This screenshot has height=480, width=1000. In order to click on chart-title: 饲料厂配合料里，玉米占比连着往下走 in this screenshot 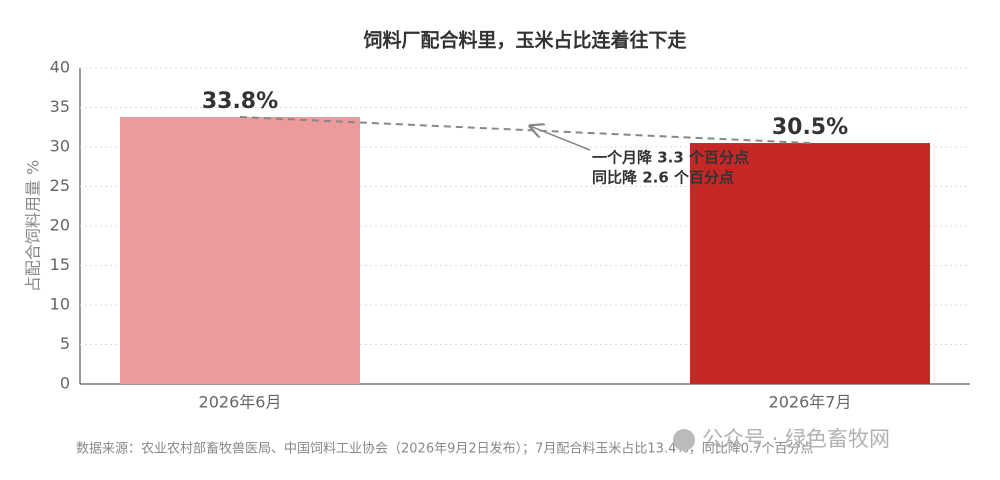, I will do `click(524, 40)`.